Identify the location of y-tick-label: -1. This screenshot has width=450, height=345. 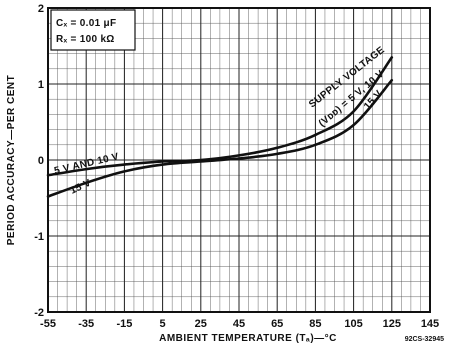
(39, 237).